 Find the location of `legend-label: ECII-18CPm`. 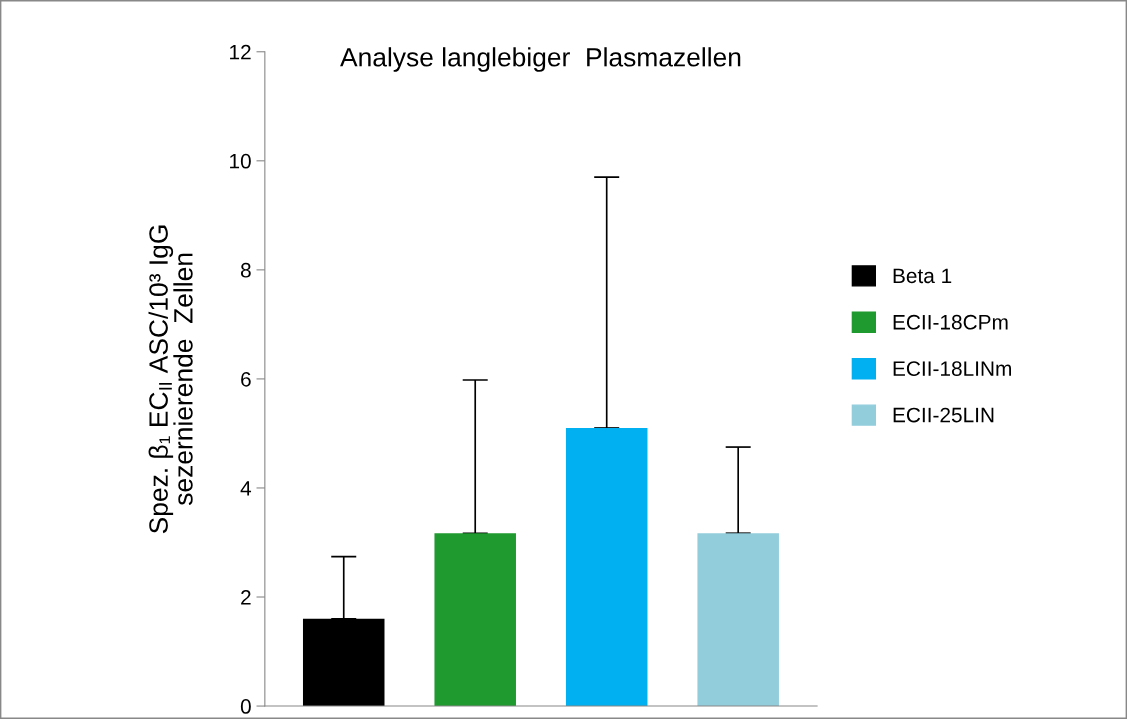

legend-label: ECII-18CPm is located at coordinates (950, 322).